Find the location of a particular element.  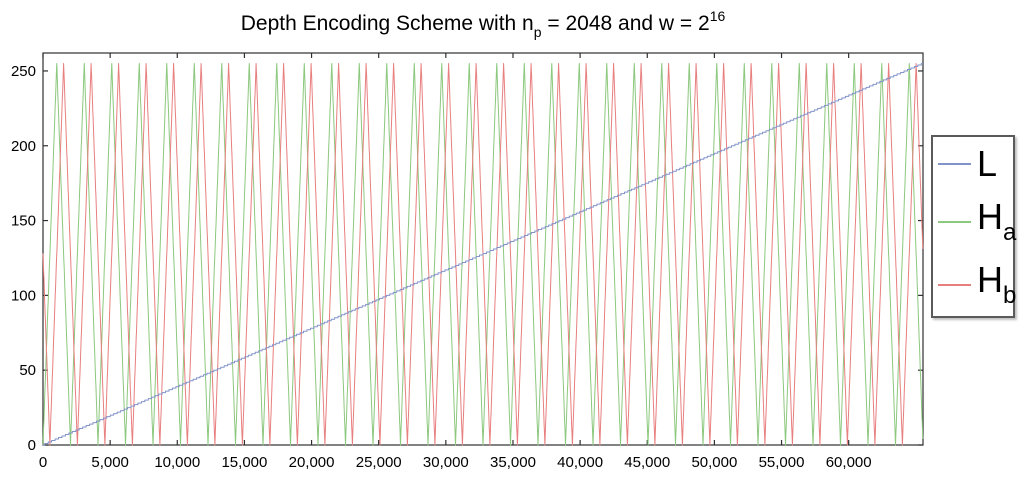

legend-label-subscript-Hb: b is located at coordinates (1010, 295).